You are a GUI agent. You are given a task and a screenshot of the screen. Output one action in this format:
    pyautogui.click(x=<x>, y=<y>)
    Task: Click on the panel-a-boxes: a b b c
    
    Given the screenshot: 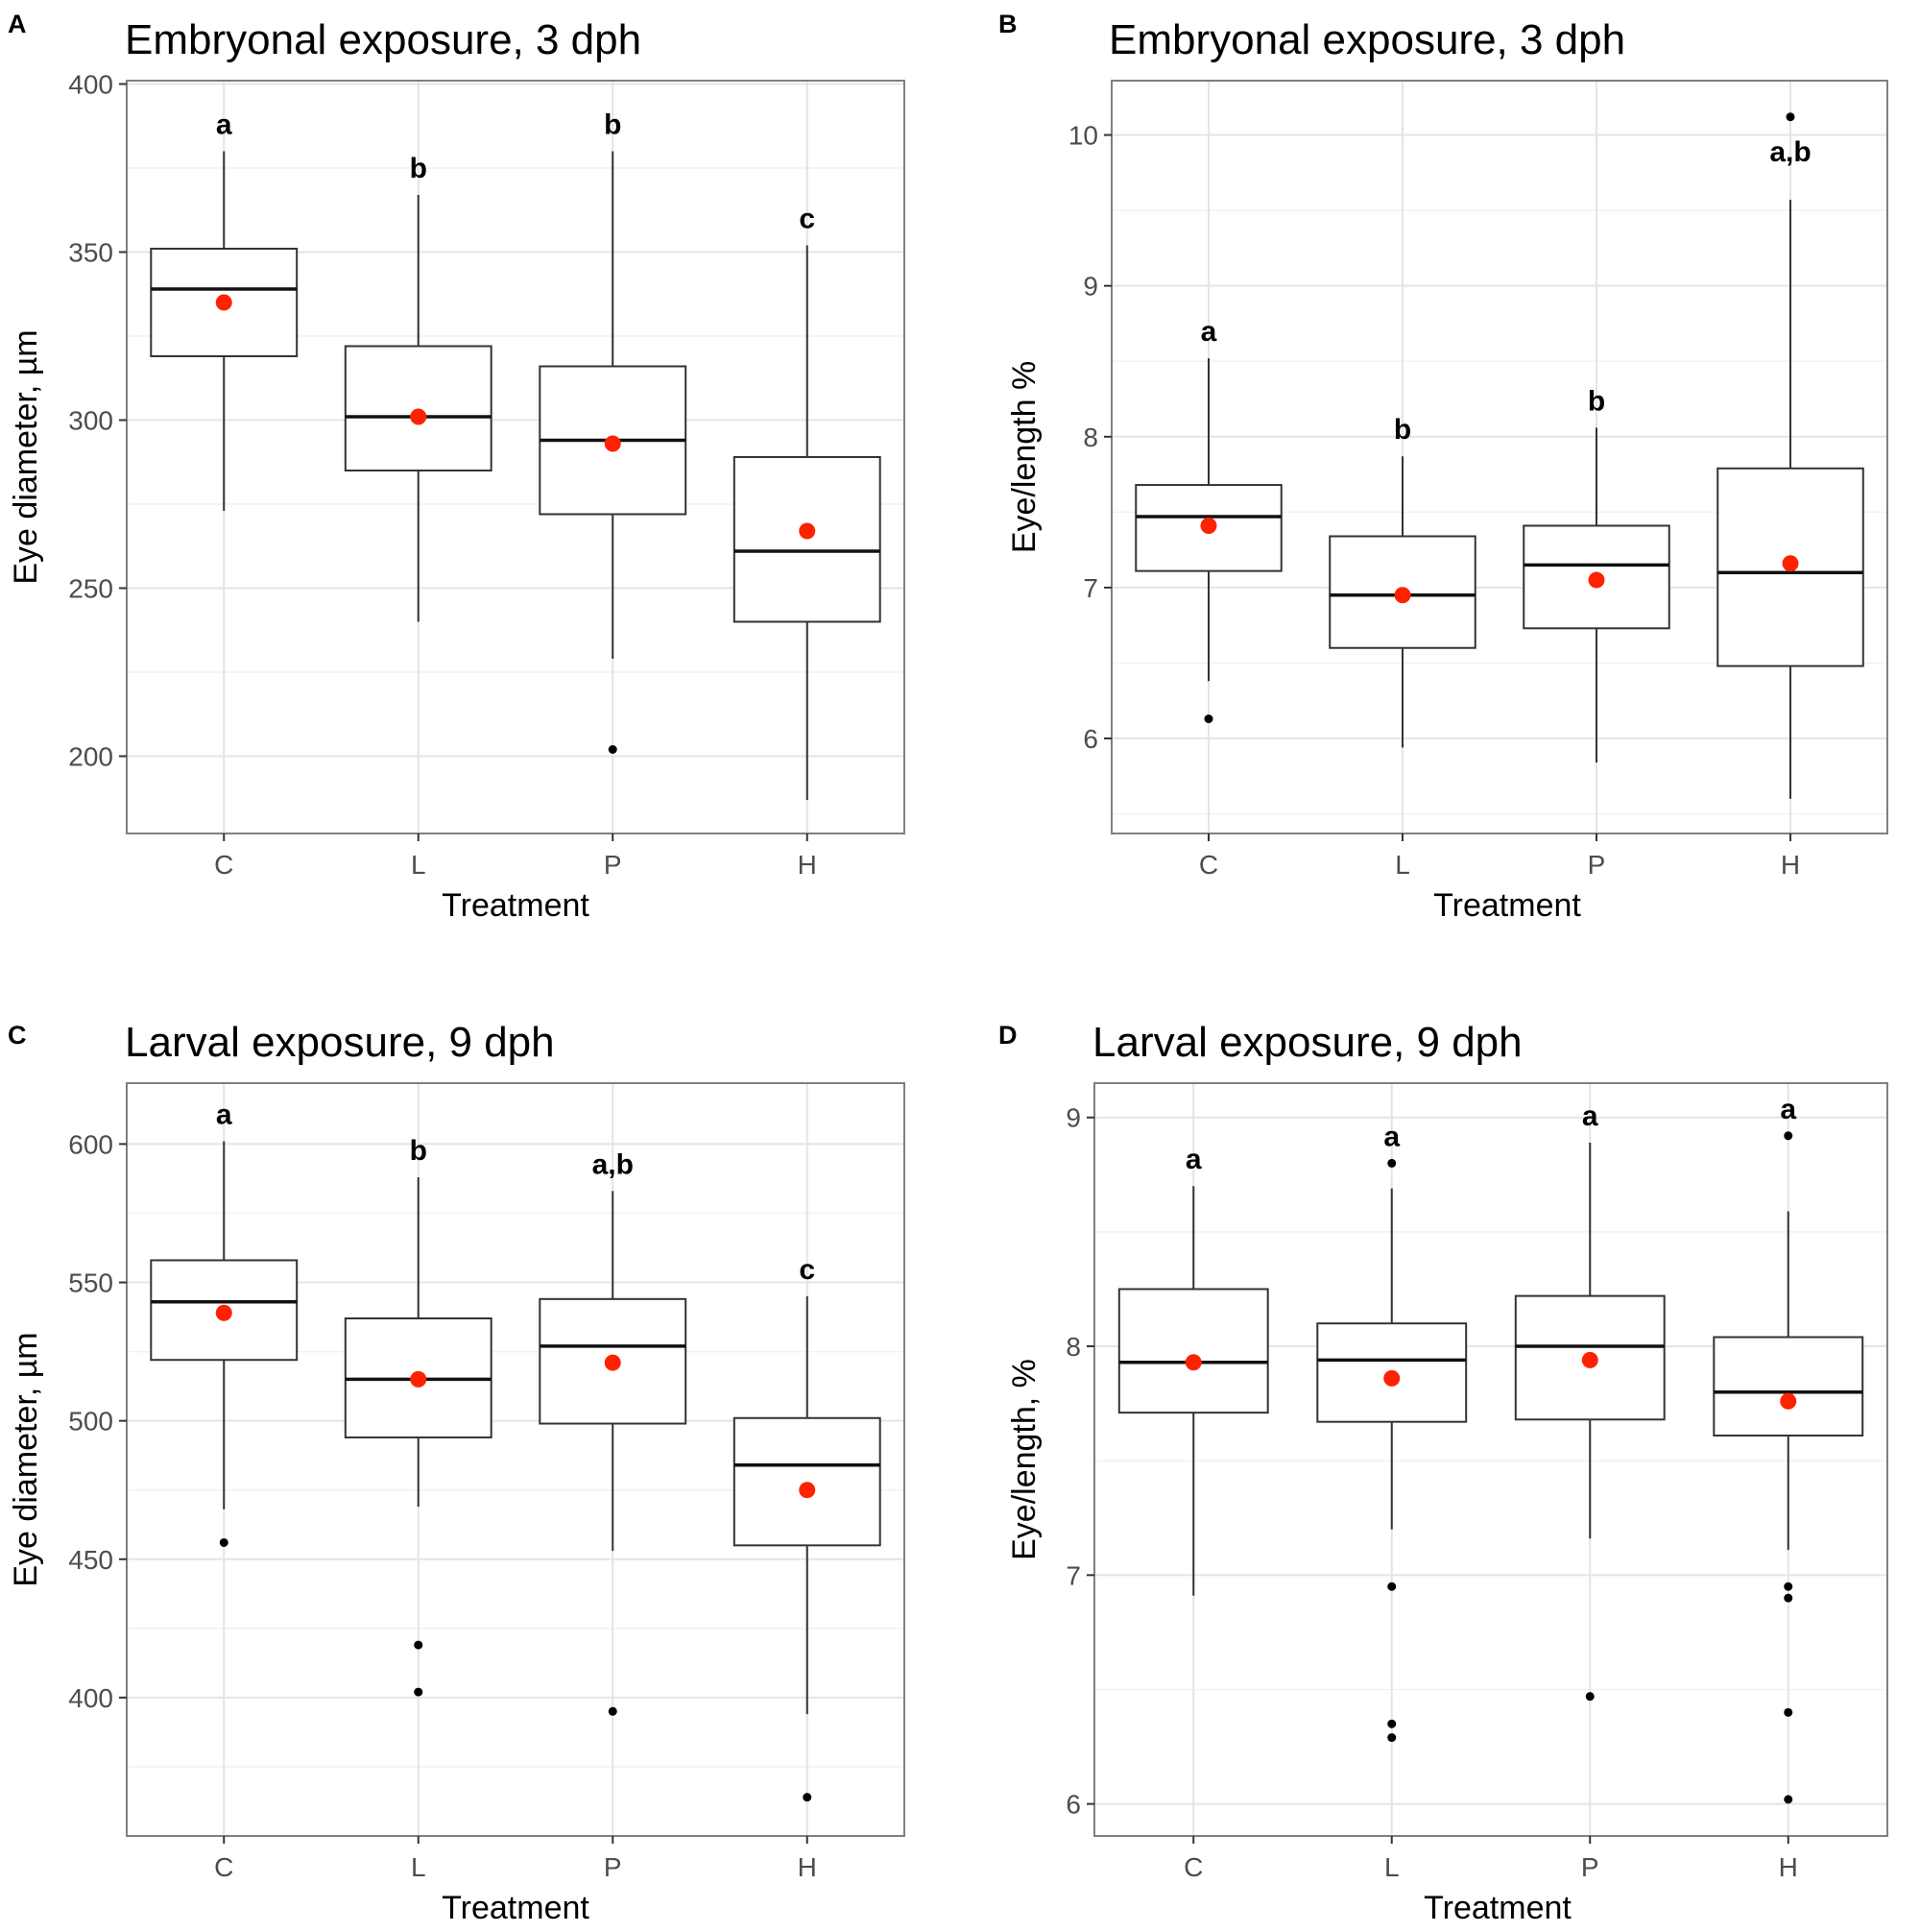 What is the action you would take?
    pyautogui.click(x=515, y=454)
    